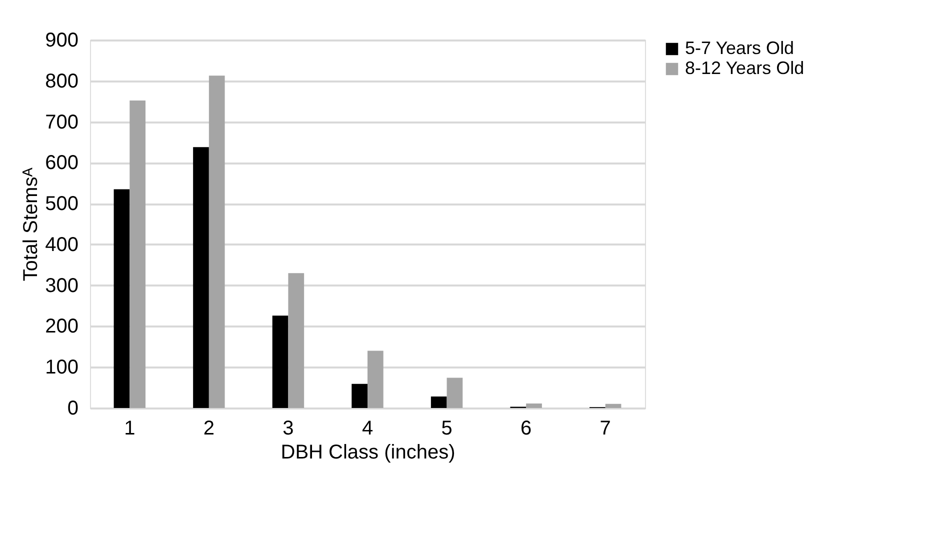 This screenshot has width=948, height=534. Describe the element at coordinates (61, 81) in the screenshot. I see `y-tick-label: 800` at that location.